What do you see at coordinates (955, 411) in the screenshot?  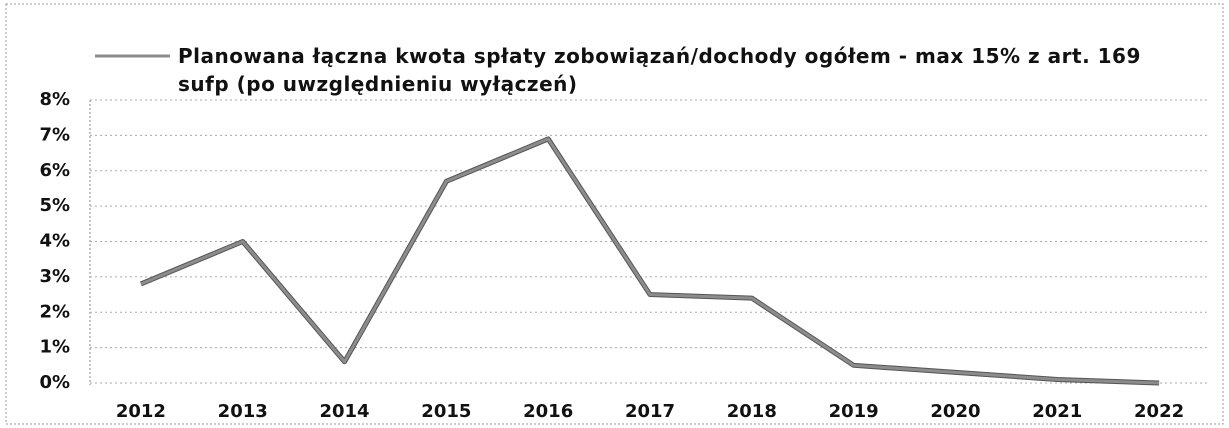 I see `x-tick-label: 2020` at bounding box center [955, 411].